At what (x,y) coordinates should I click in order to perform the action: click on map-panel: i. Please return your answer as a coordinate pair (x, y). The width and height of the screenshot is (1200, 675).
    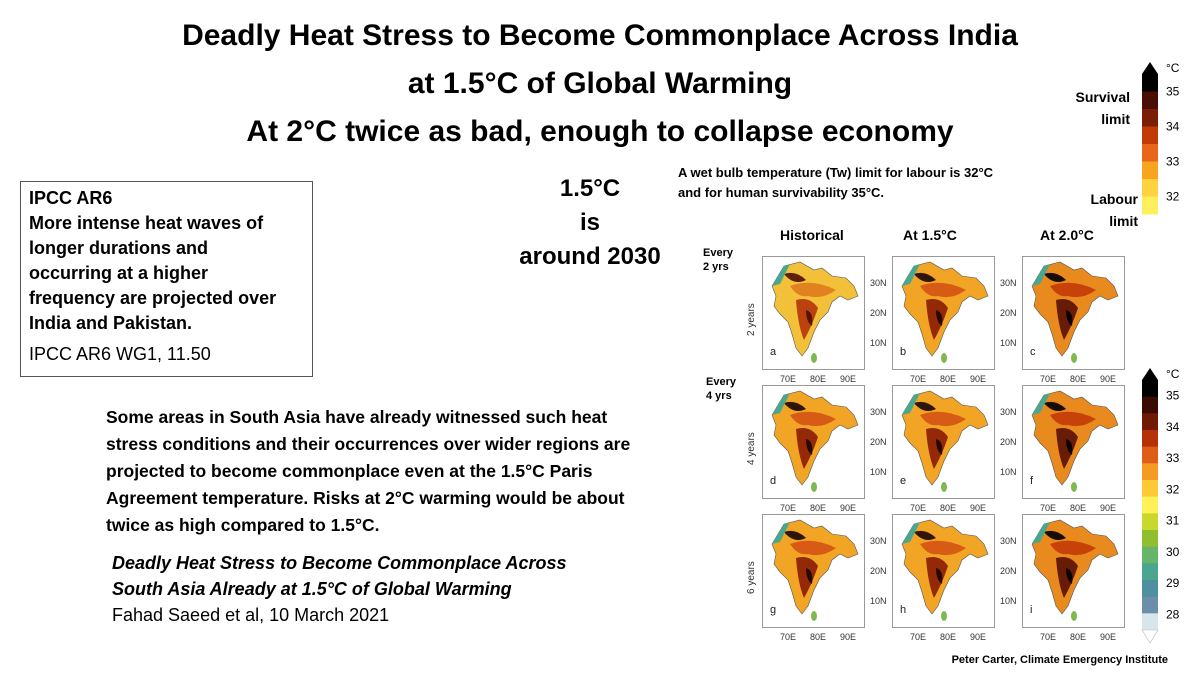
    Looking at the image, I should click on (1073, 571).